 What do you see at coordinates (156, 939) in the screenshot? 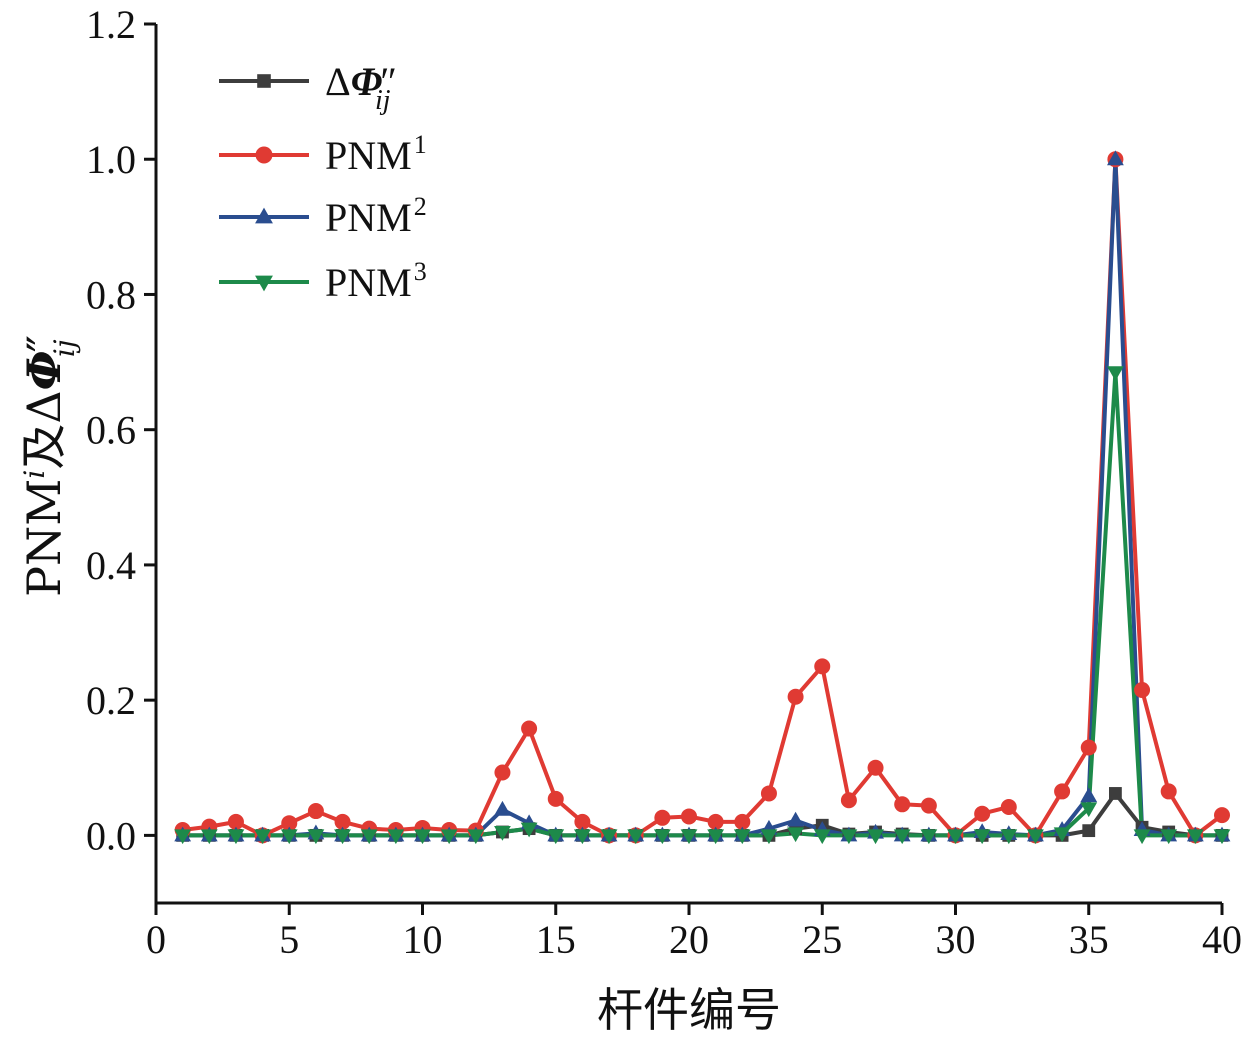
I see `x-tick-label: 0` at bounding box center [156, 939].